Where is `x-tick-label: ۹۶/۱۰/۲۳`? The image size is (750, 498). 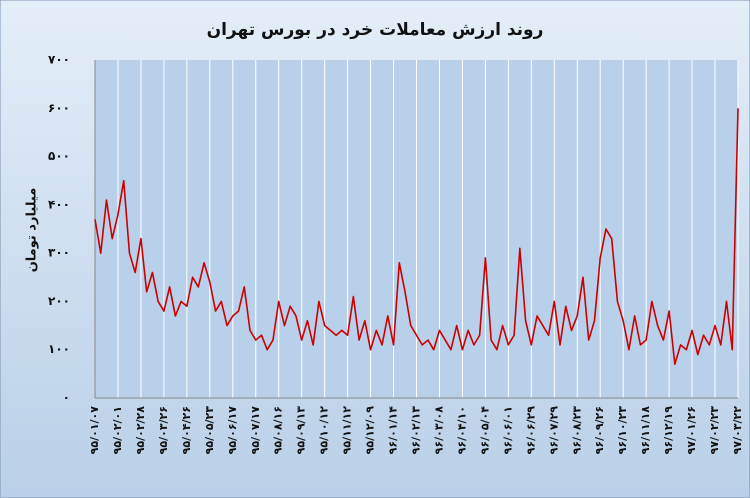 x-tick-label: ۹۶/۱۰/۲۳ is located at coordinates (622, 430).